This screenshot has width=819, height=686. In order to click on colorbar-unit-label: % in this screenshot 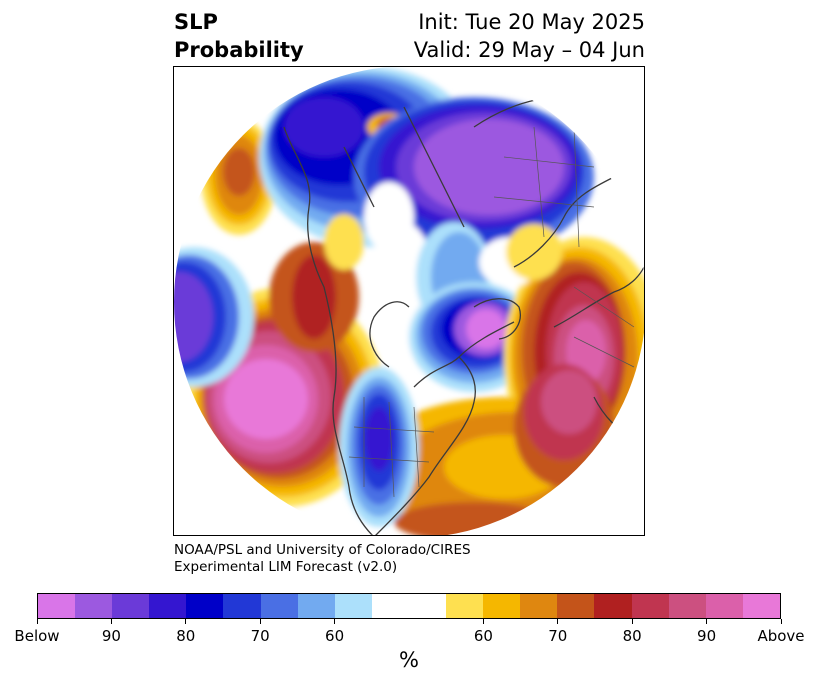, I will do `click(409, 660)`.